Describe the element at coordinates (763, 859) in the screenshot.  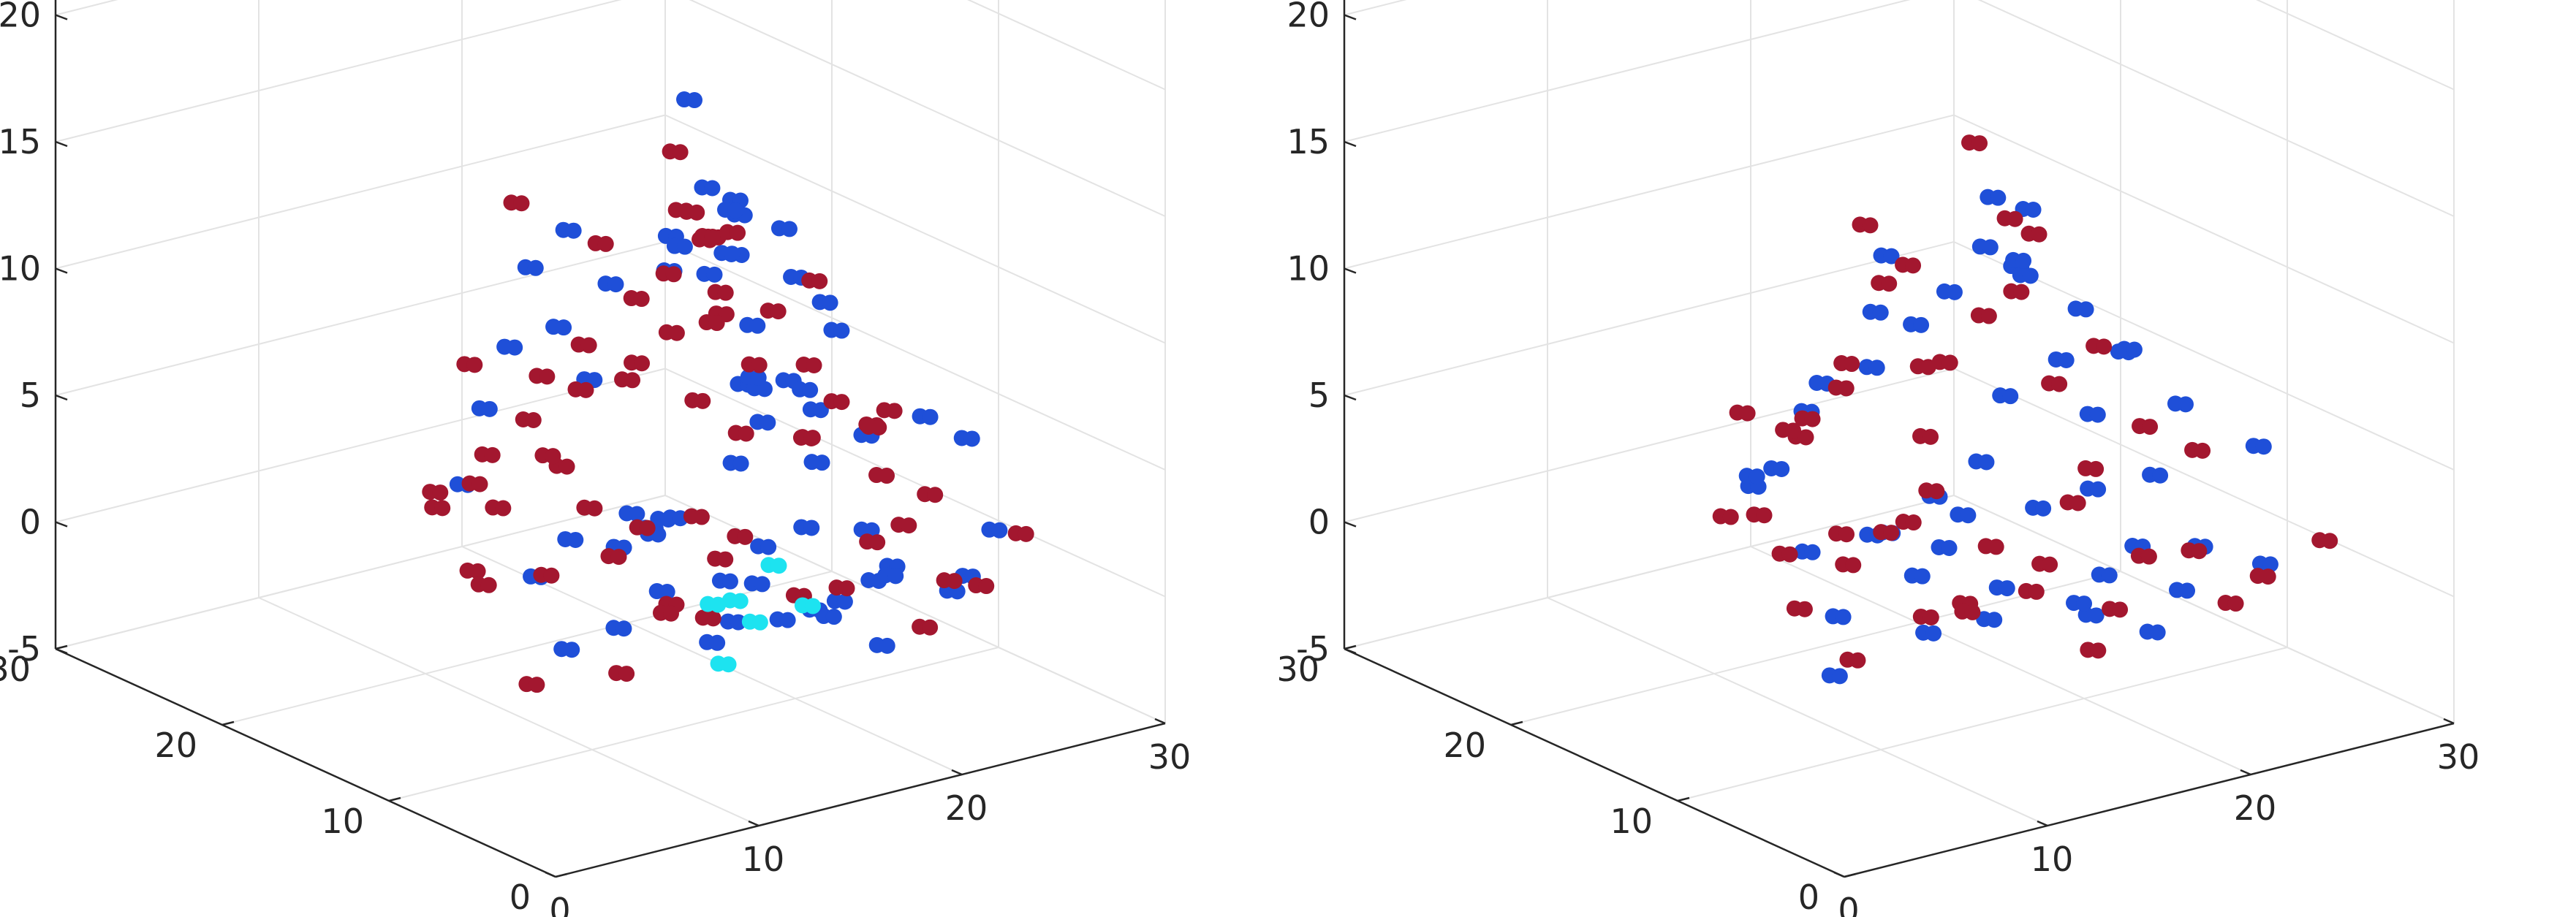
I see `x-tick-label: 10` at that location.